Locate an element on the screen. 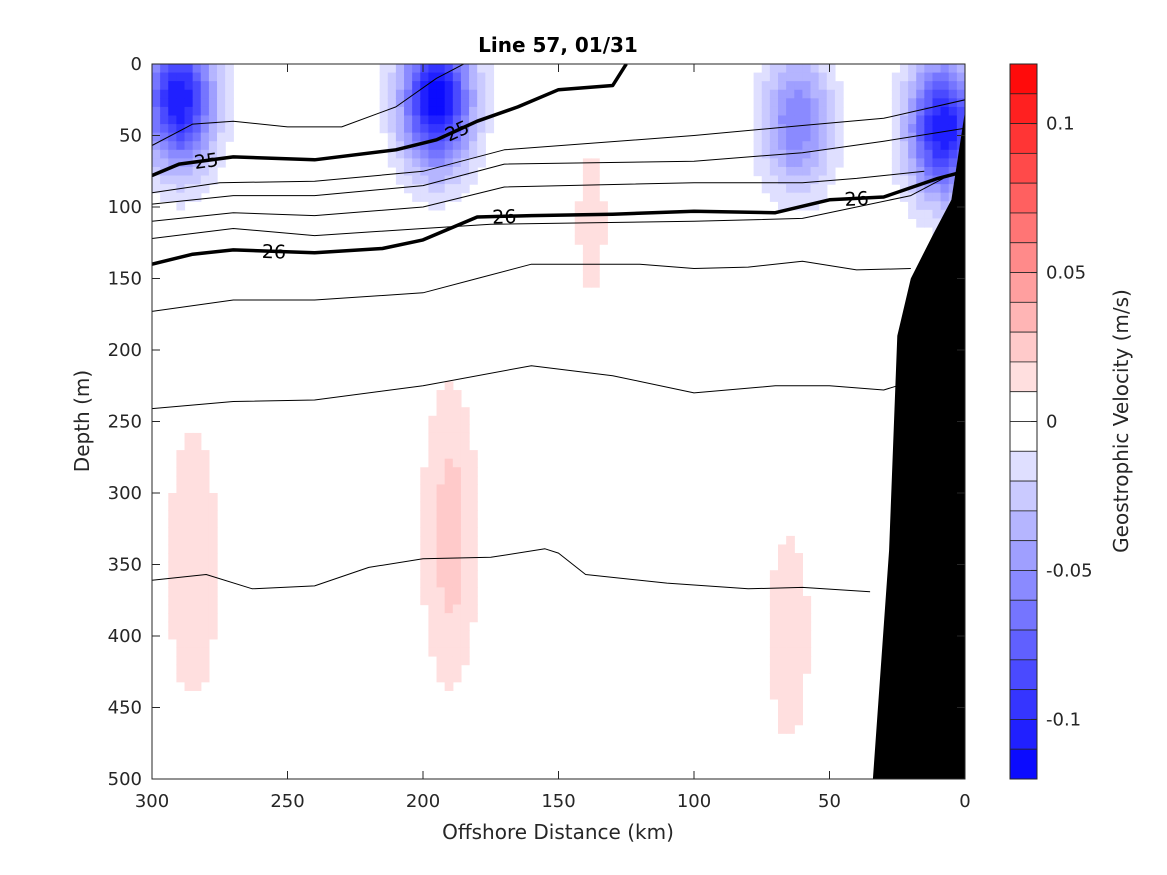  x-tick-label: 100 is located at coordinates (694, 801).